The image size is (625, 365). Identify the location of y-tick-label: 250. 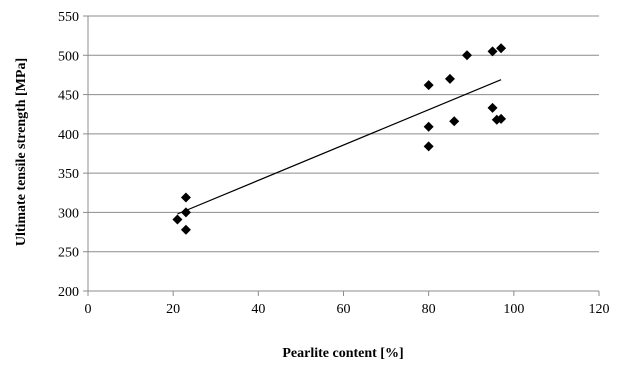
(68, 253).